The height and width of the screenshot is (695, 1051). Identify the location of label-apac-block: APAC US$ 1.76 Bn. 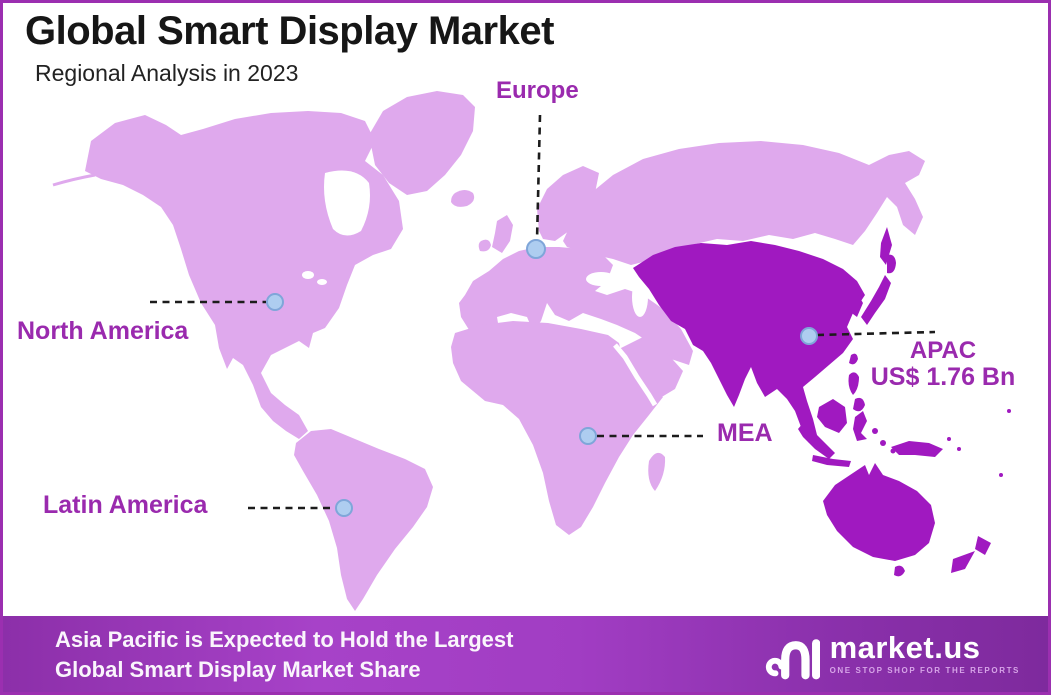
(943, 364).